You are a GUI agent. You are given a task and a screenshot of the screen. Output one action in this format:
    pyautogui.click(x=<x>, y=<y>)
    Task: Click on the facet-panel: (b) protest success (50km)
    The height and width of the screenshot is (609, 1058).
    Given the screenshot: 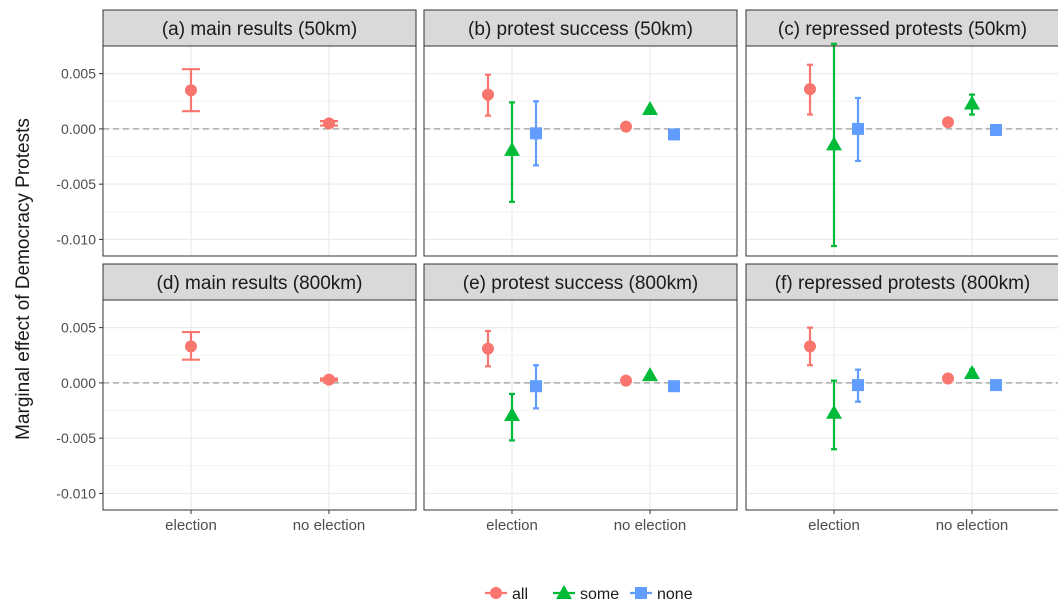 What is the action you would take?
    pyautogui.click(x=580, y=133)
    